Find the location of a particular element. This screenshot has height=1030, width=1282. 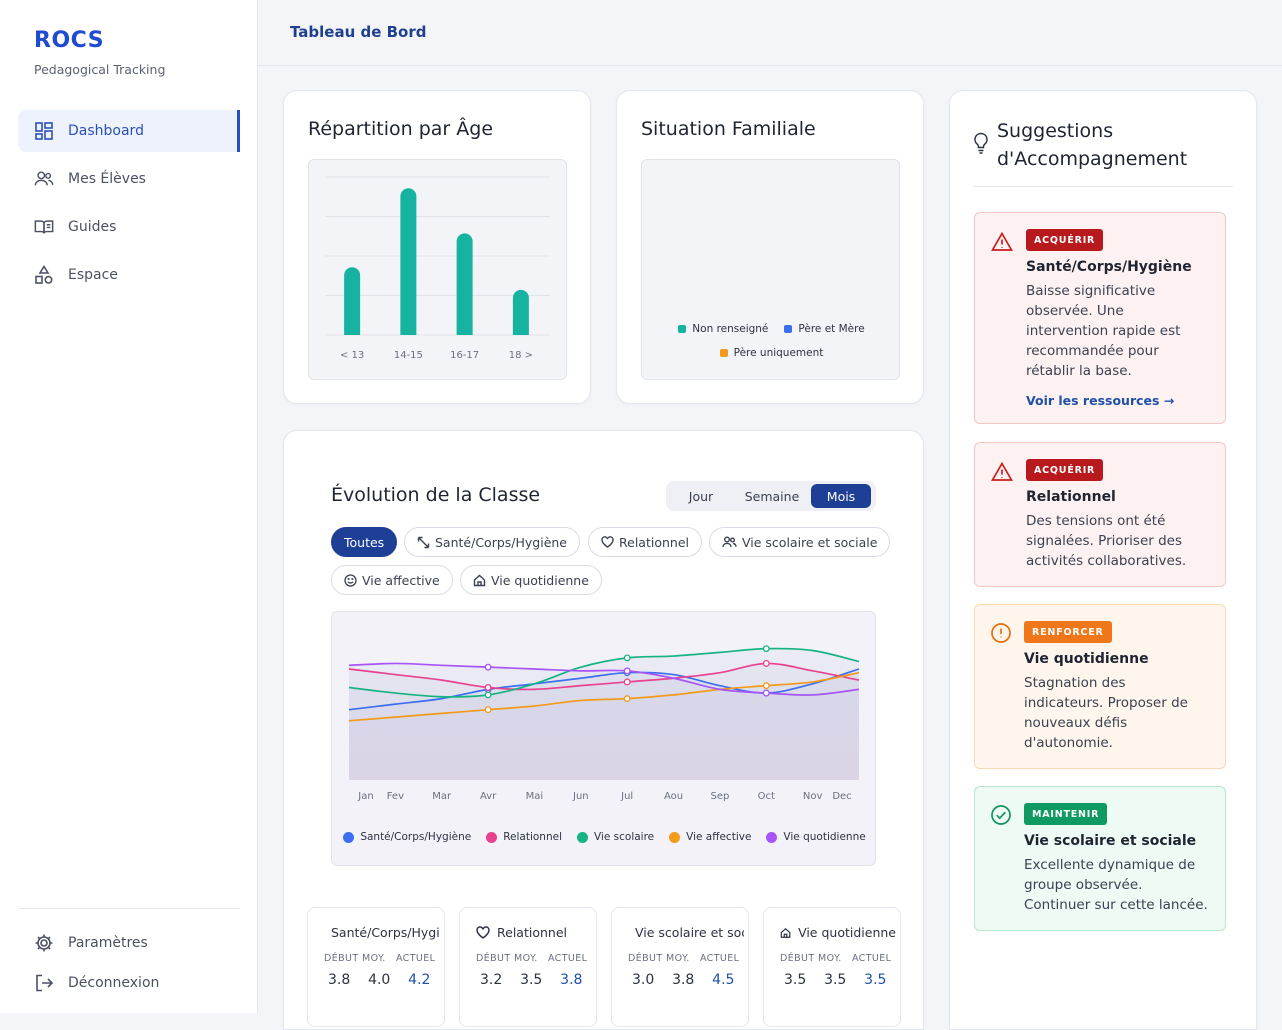

sidebar-item-label: Déconnexion is located at coordinates (114, 983).